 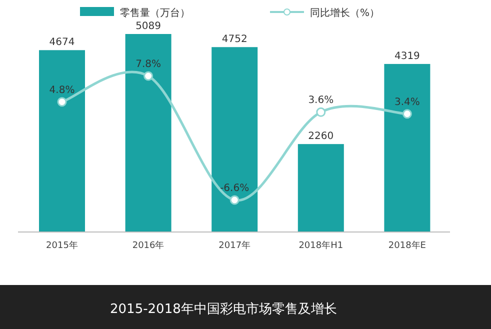 What do you see at coordinates (234, 245) in the screenshot?
I see `x-tick-label: 2017年` at bounding box center [234, 245].